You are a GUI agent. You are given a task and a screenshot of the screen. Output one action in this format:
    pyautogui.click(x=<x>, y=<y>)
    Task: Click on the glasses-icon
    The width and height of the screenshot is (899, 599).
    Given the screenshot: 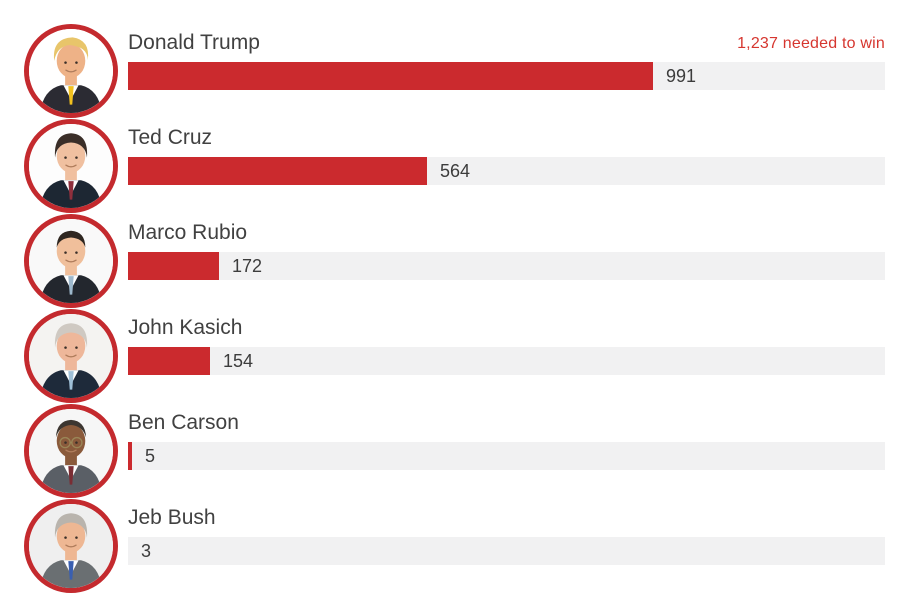 What is the action you would take?
    pyautogui.click(x=71, y=442)
    